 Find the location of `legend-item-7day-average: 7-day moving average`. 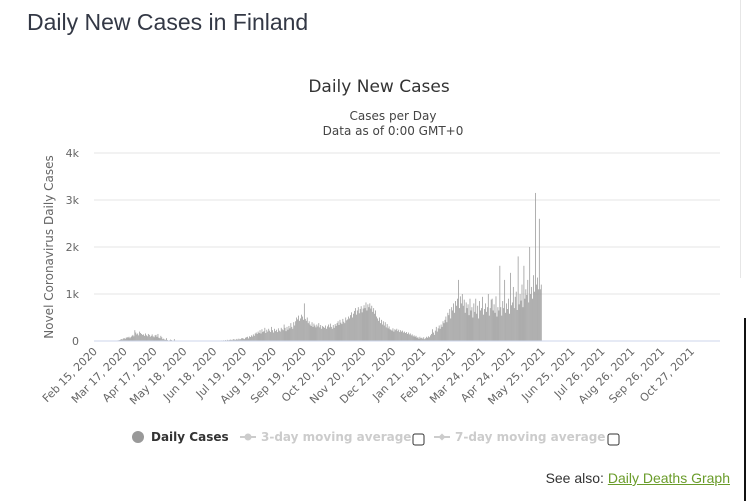

legend-item-7day-average: 7-day moving average is located at coordinates (519, 437).